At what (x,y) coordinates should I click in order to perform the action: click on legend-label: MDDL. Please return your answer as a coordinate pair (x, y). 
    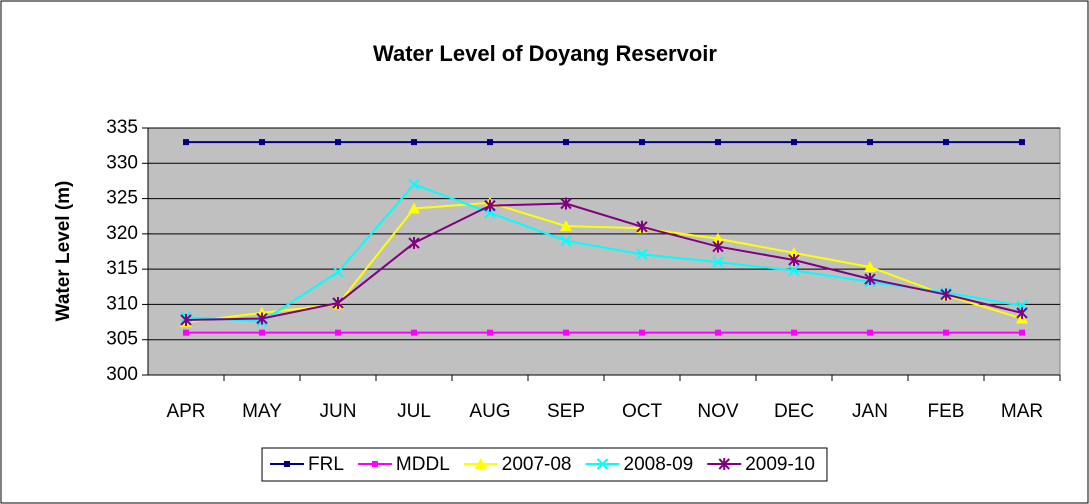
    Looking at the image, I should click on (423, 464).